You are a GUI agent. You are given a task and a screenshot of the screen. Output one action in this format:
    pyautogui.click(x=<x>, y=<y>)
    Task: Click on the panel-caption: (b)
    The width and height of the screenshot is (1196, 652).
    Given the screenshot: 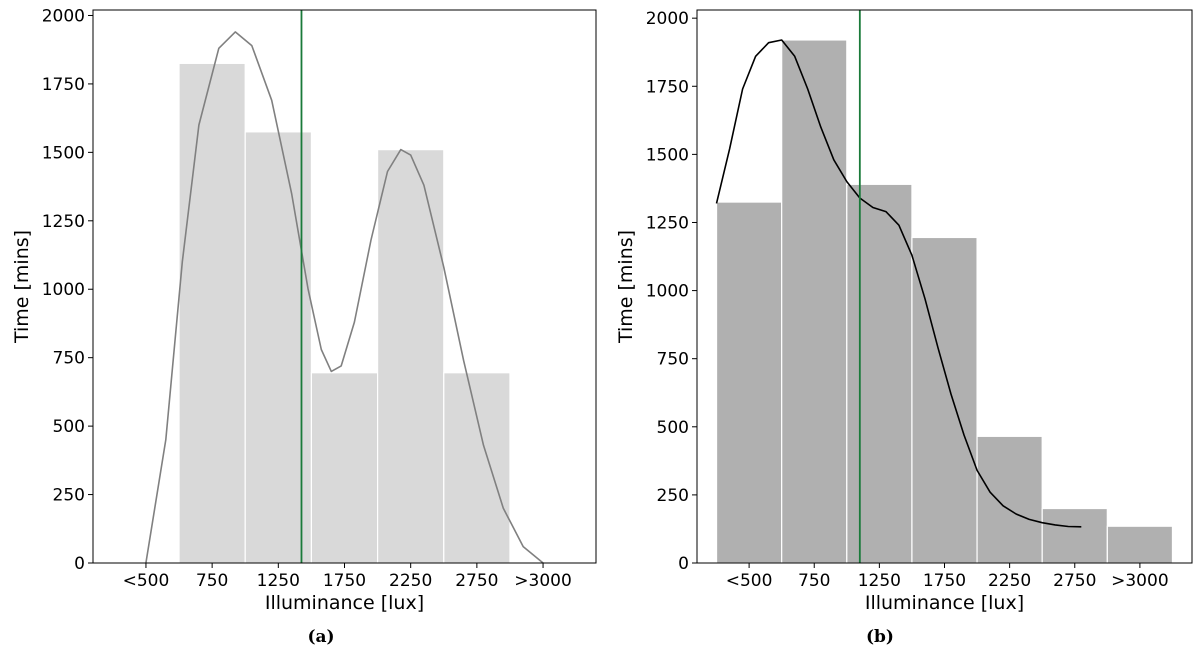 What is the action you would take?
    pyautogui.click(x=880, y=637)
    